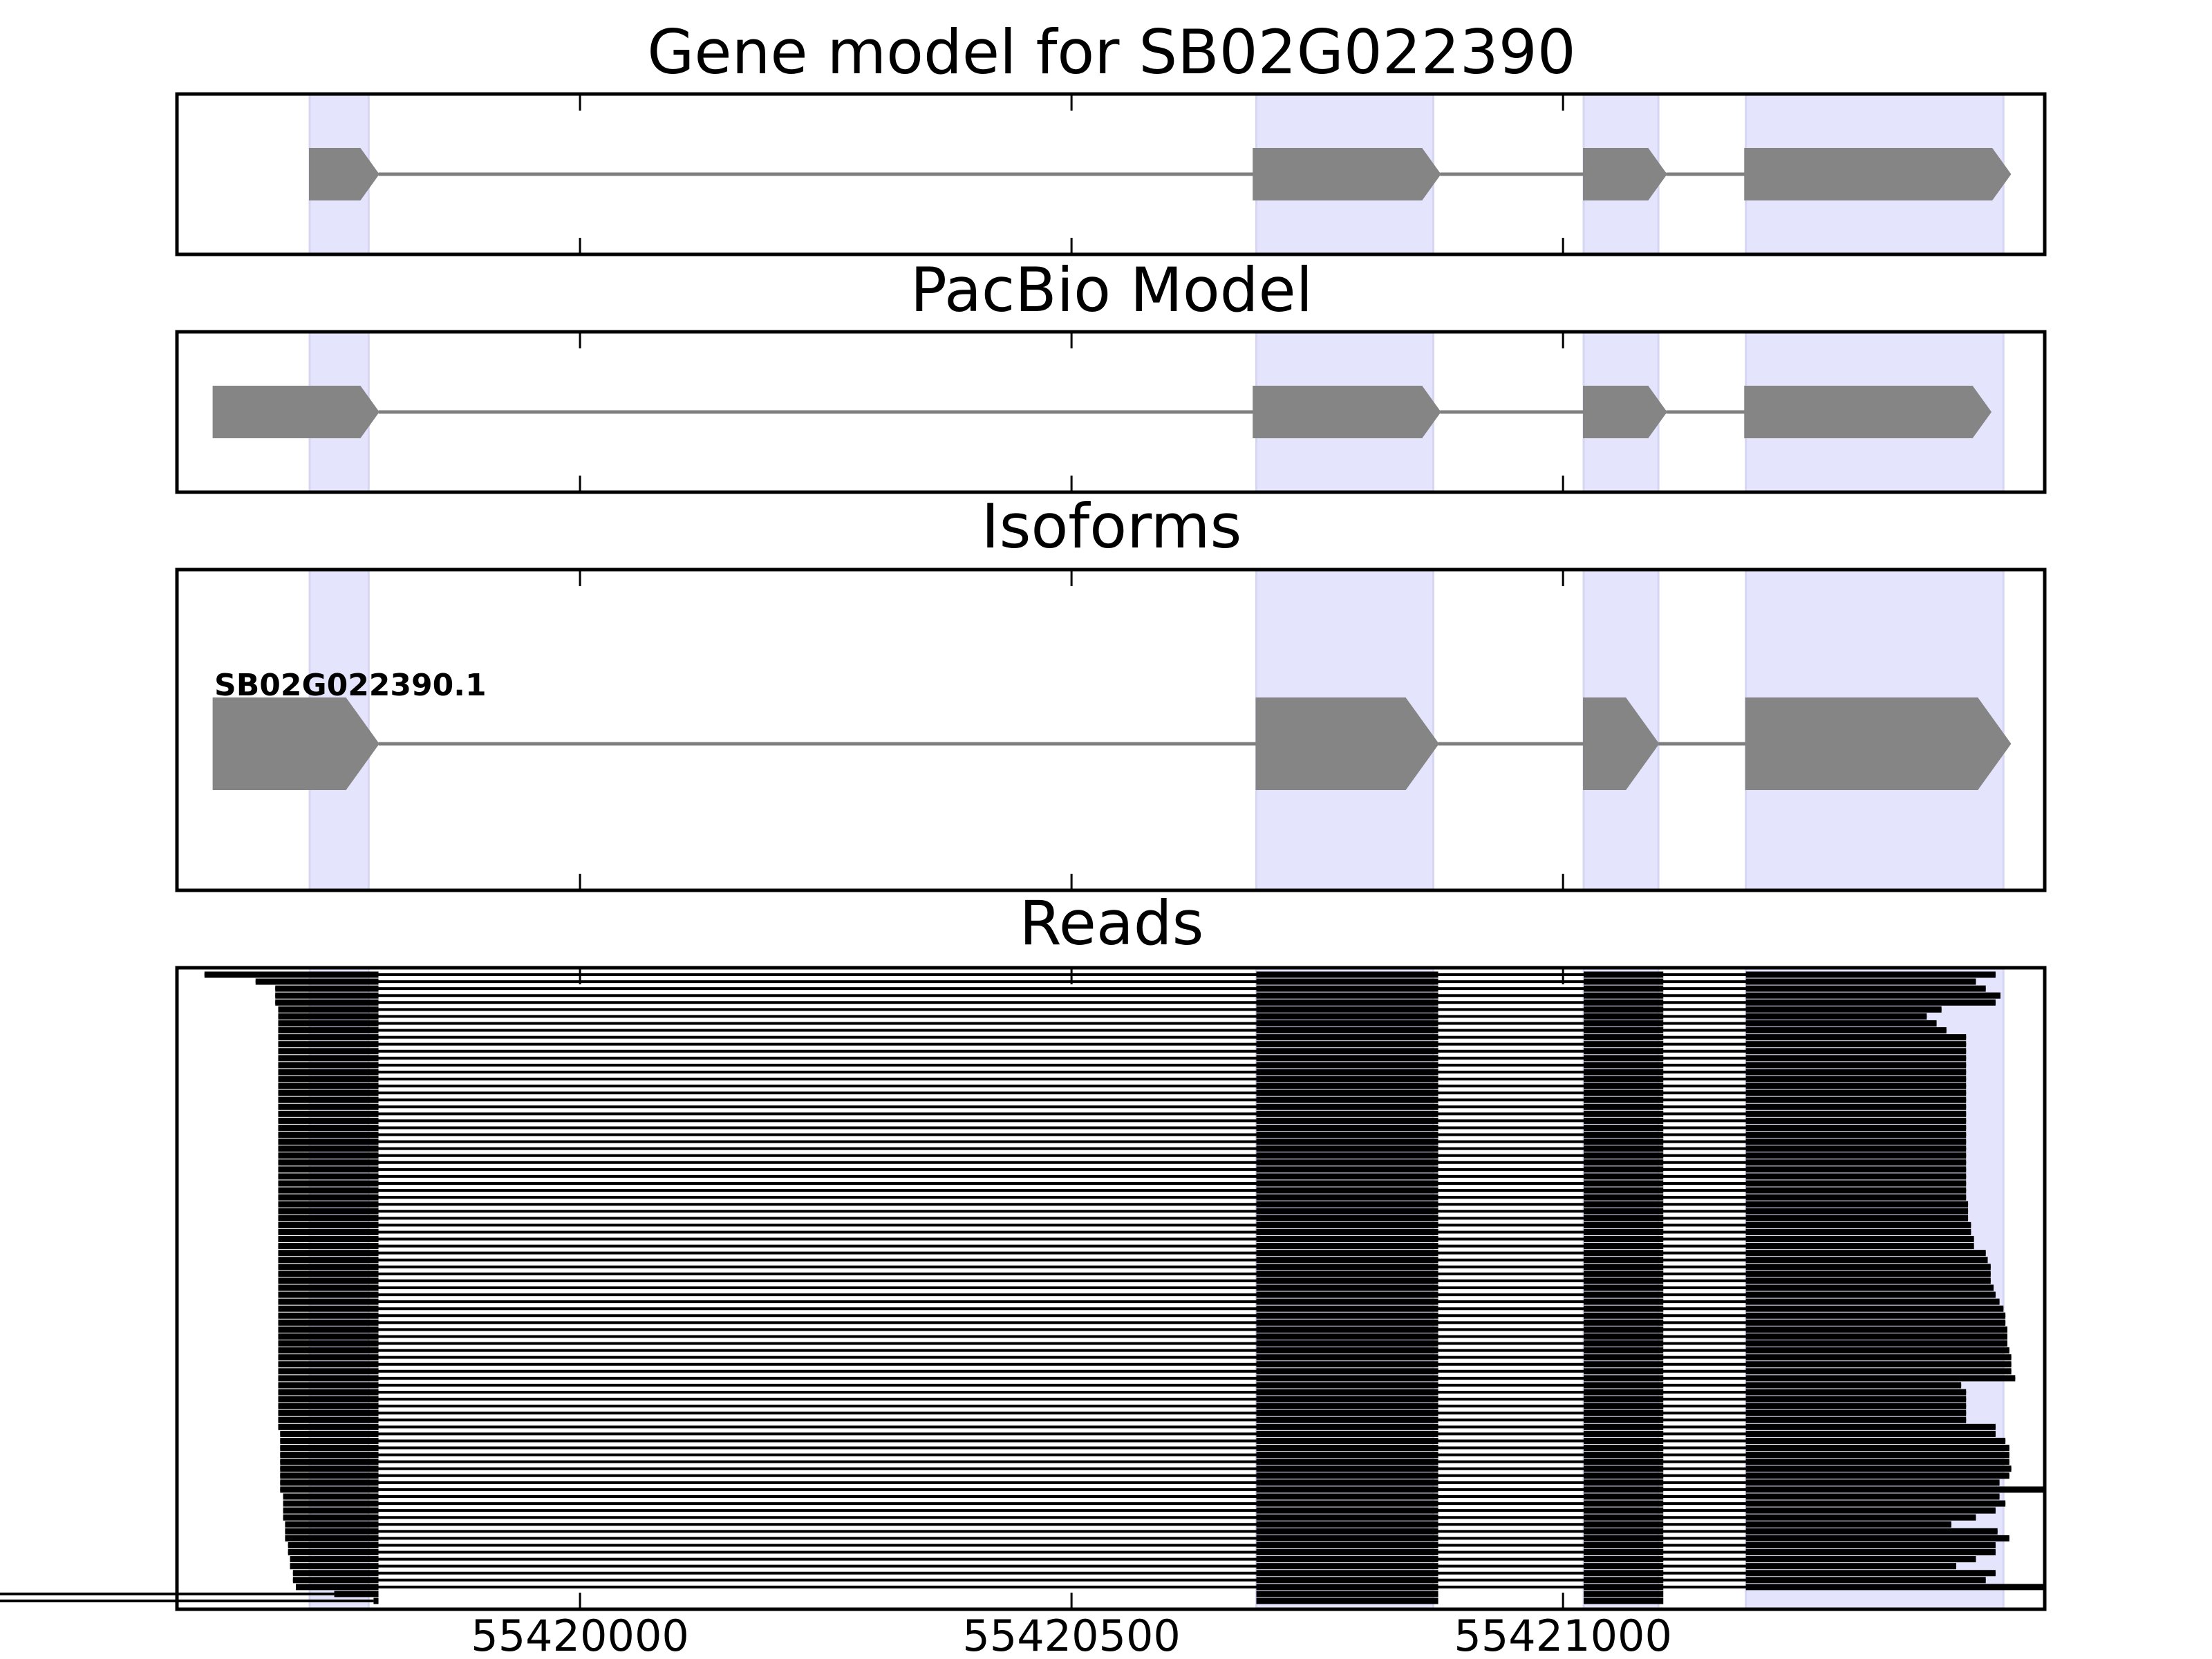 The image size is (2212, 1659). I want to click on pacbio-model-panel, so click(1111, 412).